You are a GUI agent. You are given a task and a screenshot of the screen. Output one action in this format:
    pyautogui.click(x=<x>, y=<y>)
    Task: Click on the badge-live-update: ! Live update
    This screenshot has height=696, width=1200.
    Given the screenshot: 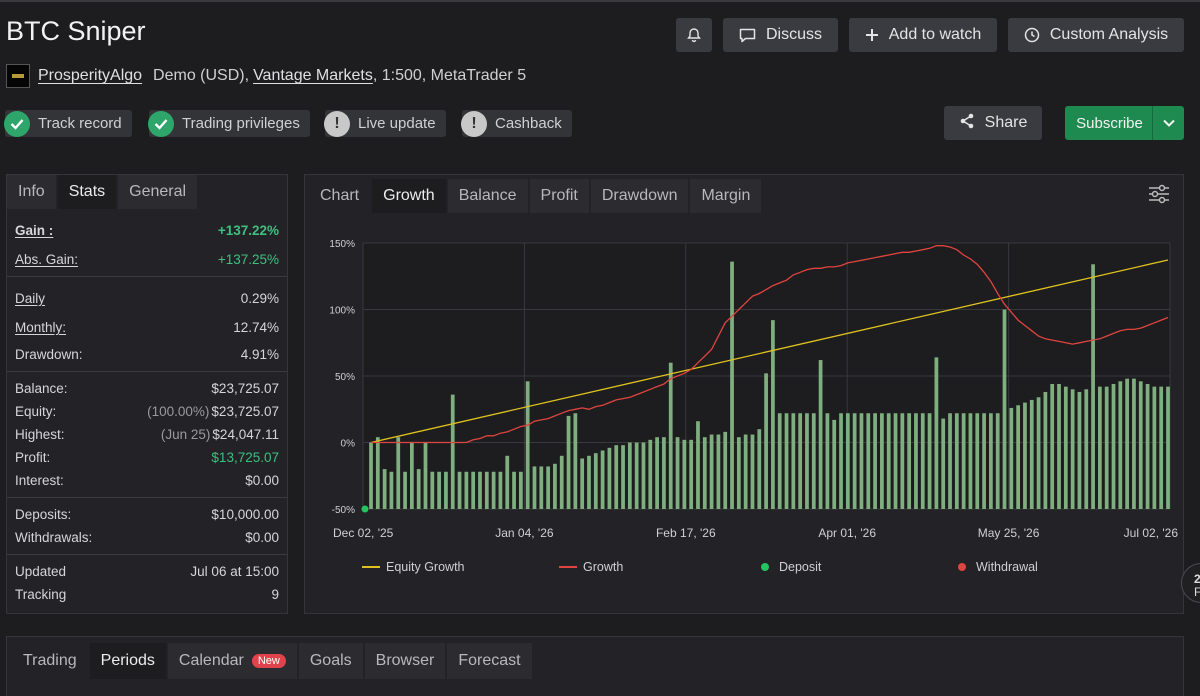 What is the action you would take?
    pyautogui.click(x=385, y=123)
    